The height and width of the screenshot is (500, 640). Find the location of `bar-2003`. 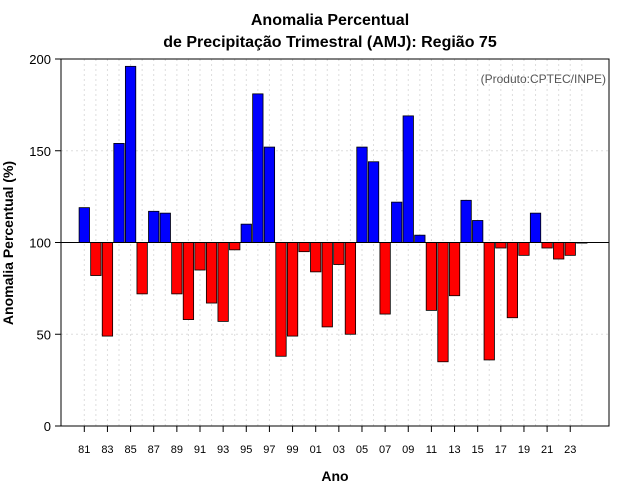

bar-2003 is located at coordinates (339, 253).